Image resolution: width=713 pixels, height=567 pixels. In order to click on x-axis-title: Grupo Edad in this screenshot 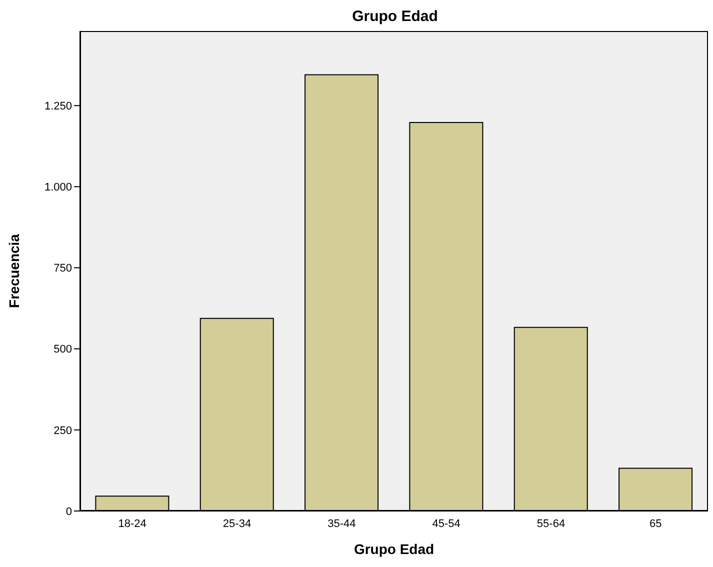, I will do `click(394, 549)`.